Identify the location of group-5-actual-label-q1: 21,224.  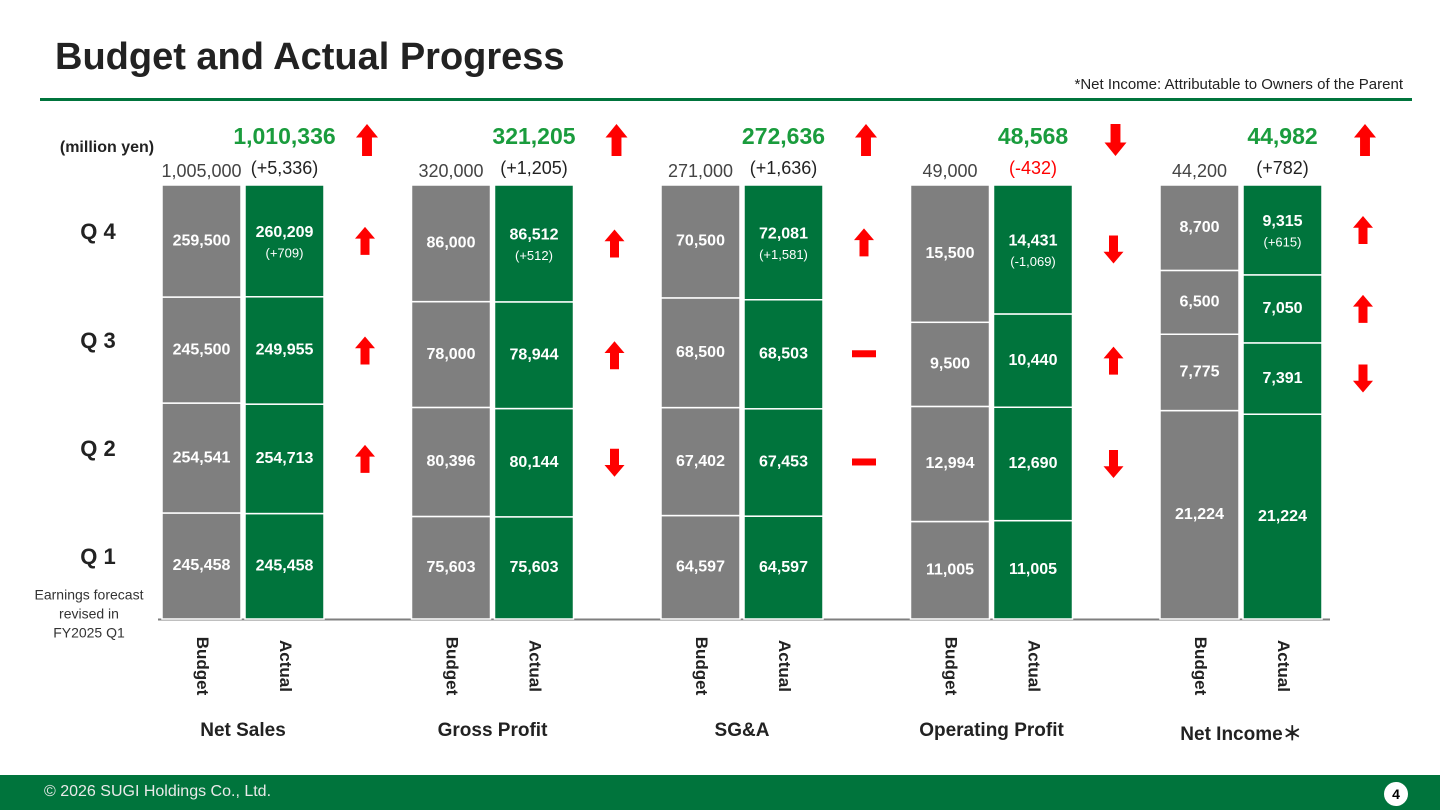
(1282, 516).